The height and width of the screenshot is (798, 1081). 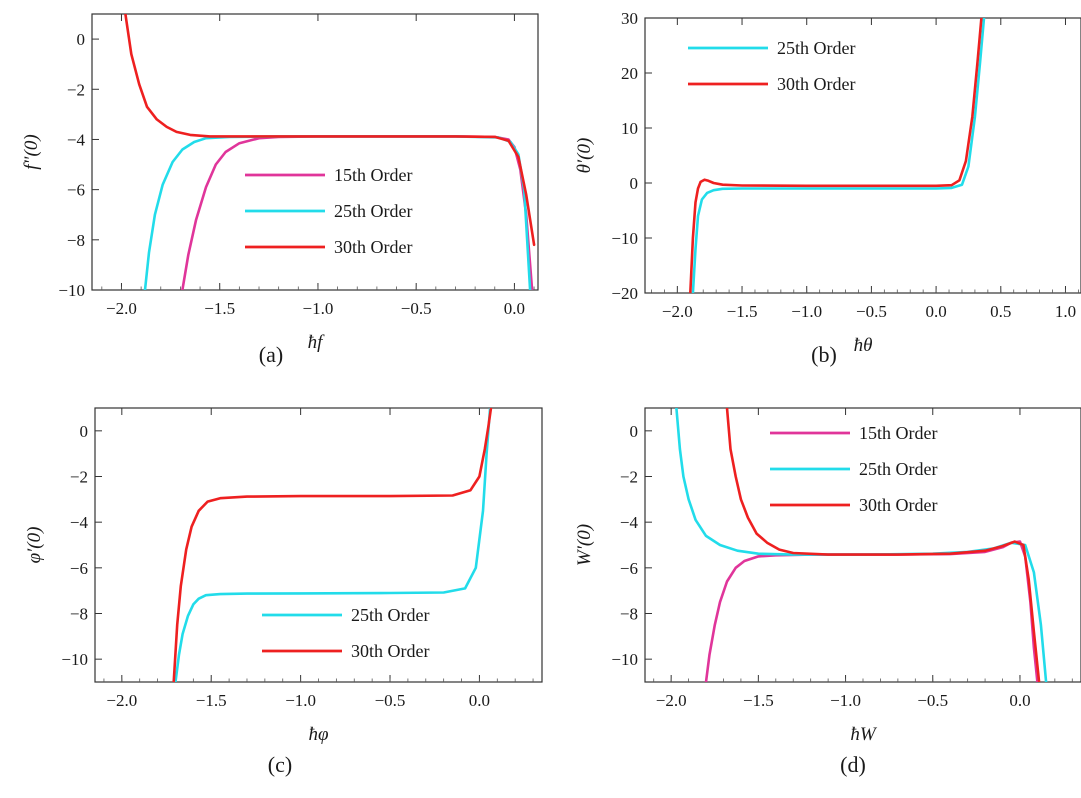 What do you see at coordinates (584, 545) in the screenshot?
I see `y-axis-label: W′(0)` at bounding box center [584, 545].